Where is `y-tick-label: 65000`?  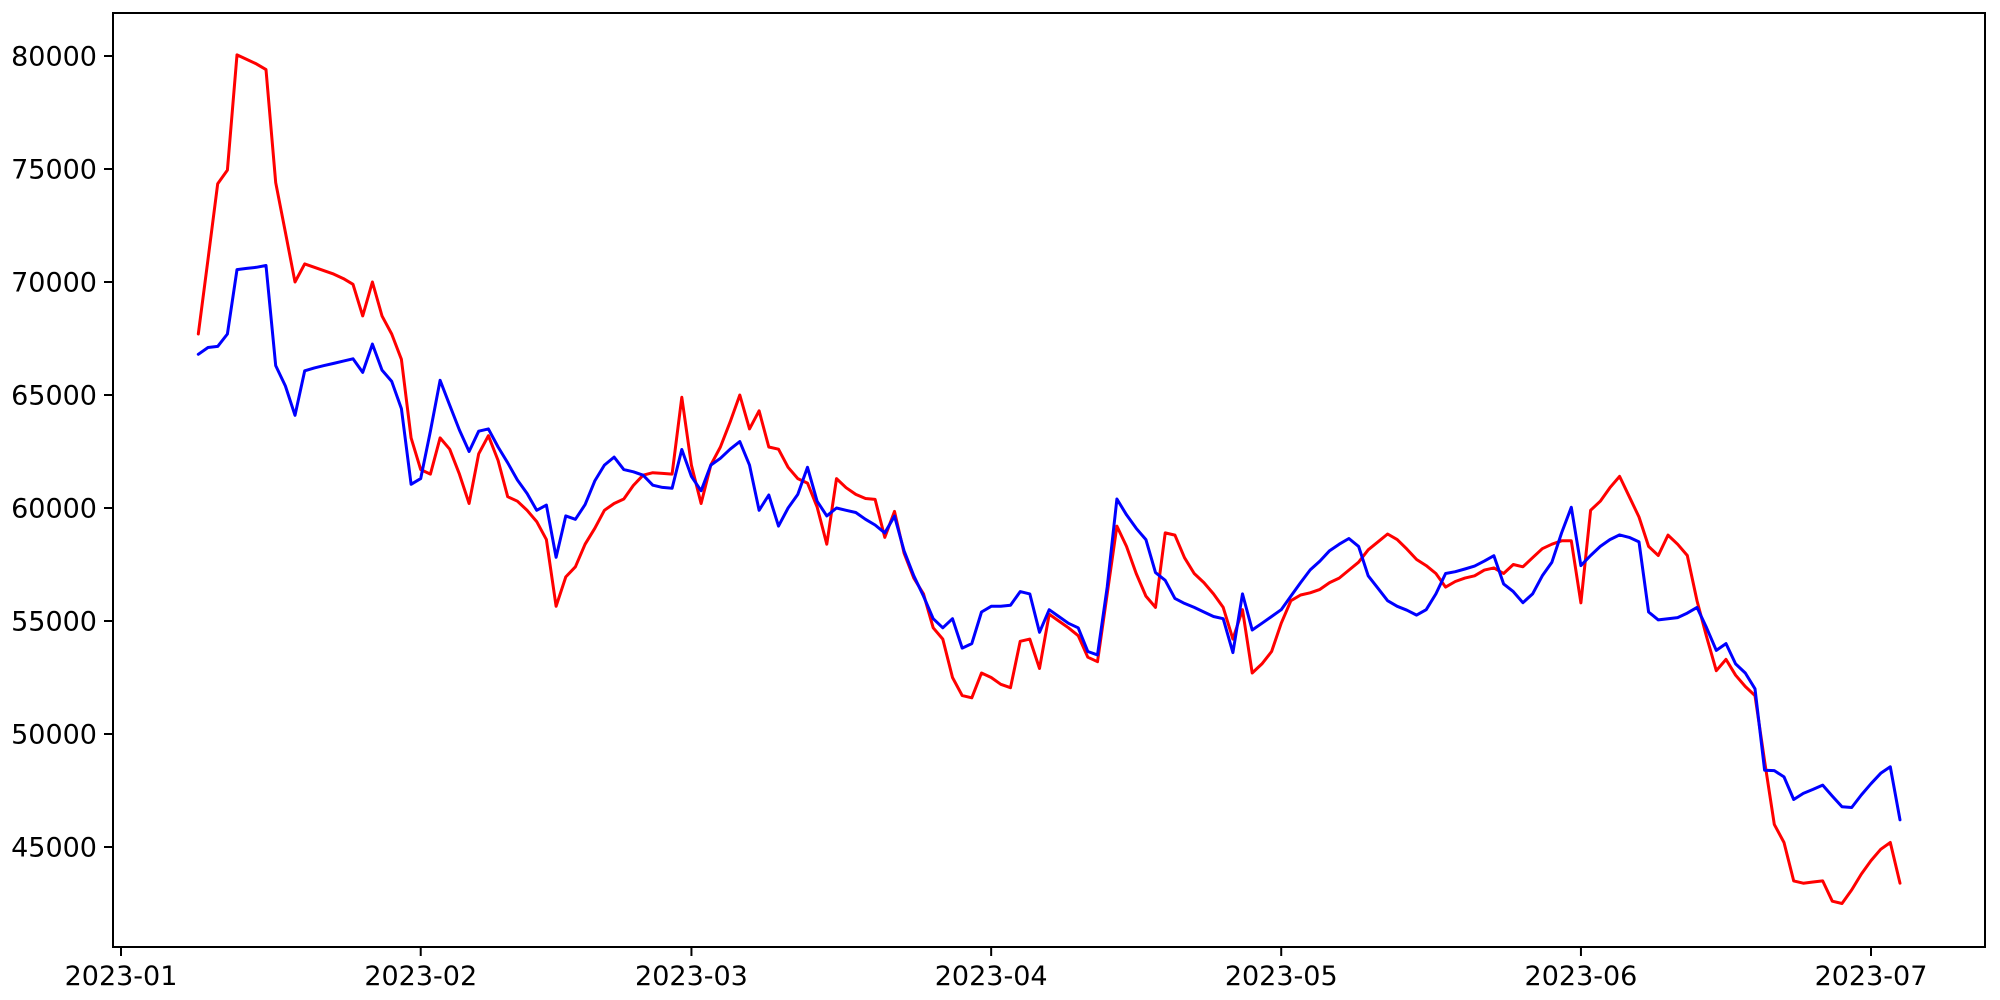 y-tick-label: 65000 is located at coordinates (54, 396).